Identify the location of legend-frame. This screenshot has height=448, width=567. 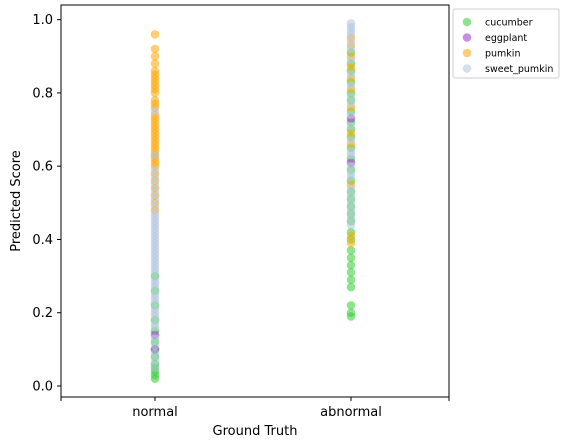
(506, 43).